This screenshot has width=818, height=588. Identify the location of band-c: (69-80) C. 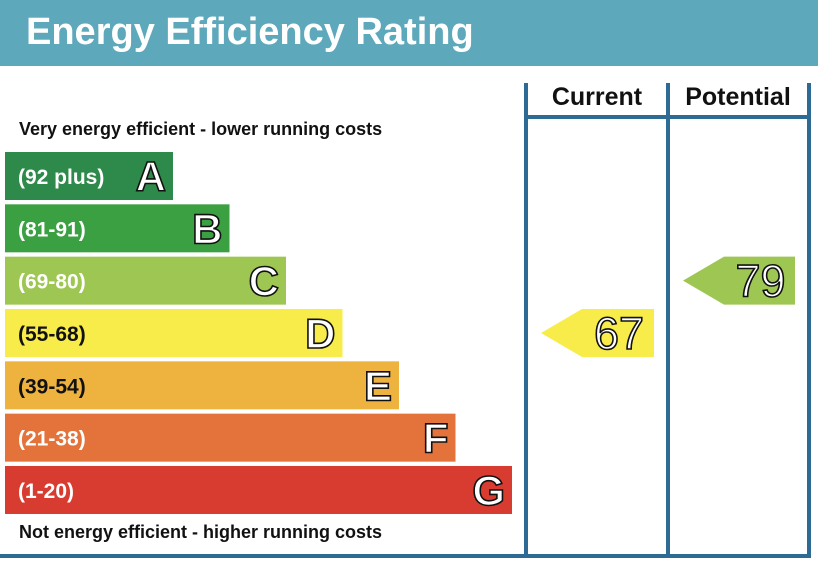
(145, 280).